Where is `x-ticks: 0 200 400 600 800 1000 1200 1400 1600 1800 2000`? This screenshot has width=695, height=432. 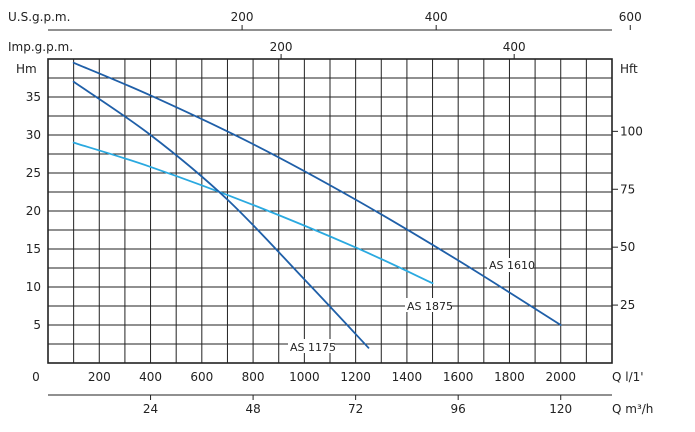 x-ticks: 0 200 400 600 800 1000 1200 1400 1600 1800 2000 is located at coordinates (304, 377).